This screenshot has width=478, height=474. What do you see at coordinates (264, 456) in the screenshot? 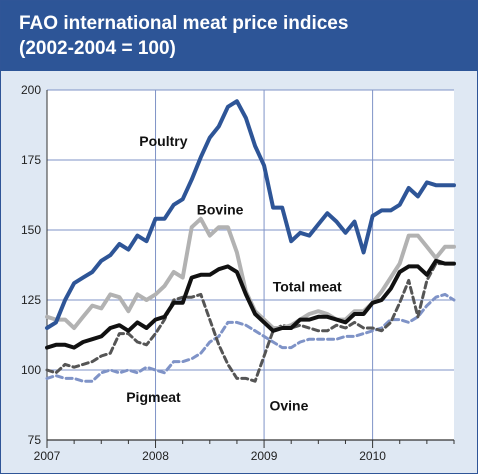
I see `x-tick-label: 2009` at bounding box center [264, 456].